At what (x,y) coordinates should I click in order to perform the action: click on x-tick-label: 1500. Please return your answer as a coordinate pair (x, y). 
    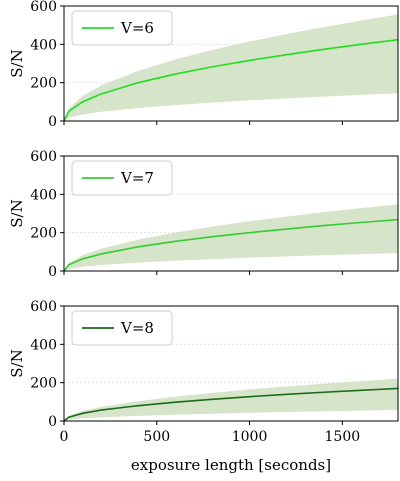
    Looking at the image, I should click on (343, 437).